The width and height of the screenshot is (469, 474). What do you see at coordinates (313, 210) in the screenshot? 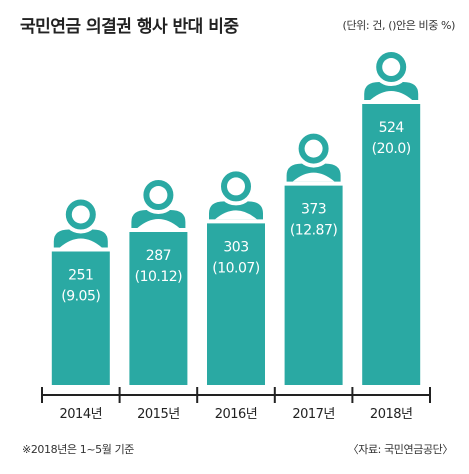
I see `value-label: 373` at bounding box center [313, 210].